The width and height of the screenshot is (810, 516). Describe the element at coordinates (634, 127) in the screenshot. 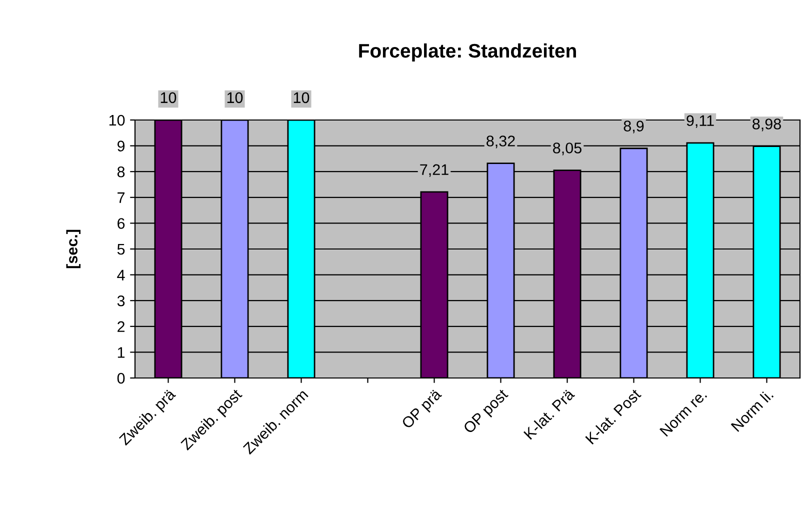

I see `data-label: 8,9` at that location.